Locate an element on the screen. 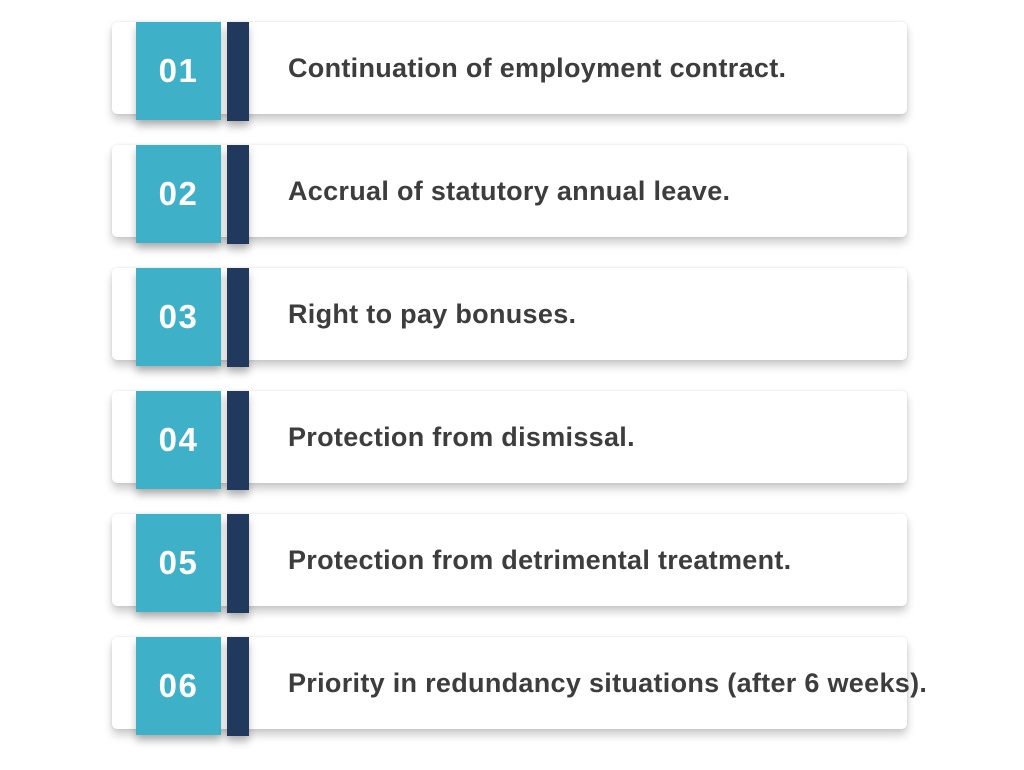 The height and width of the screenshot is (770, 1024). item-label: Right to pay bonuses. is located at coordinates (432, 313).